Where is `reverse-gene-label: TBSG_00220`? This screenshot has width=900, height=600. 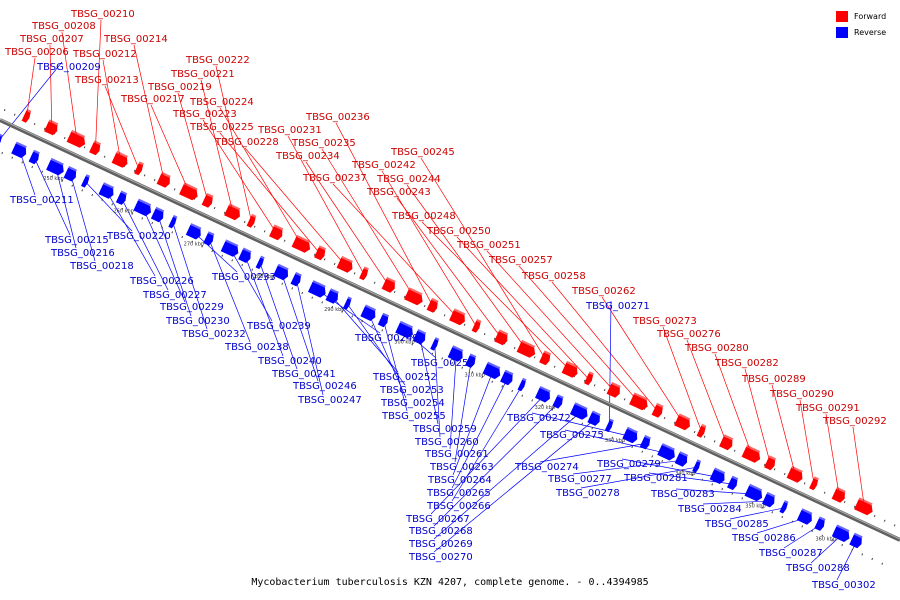
reverse-gene-label: TBSG_00220 is located at coordinates (138, 236).